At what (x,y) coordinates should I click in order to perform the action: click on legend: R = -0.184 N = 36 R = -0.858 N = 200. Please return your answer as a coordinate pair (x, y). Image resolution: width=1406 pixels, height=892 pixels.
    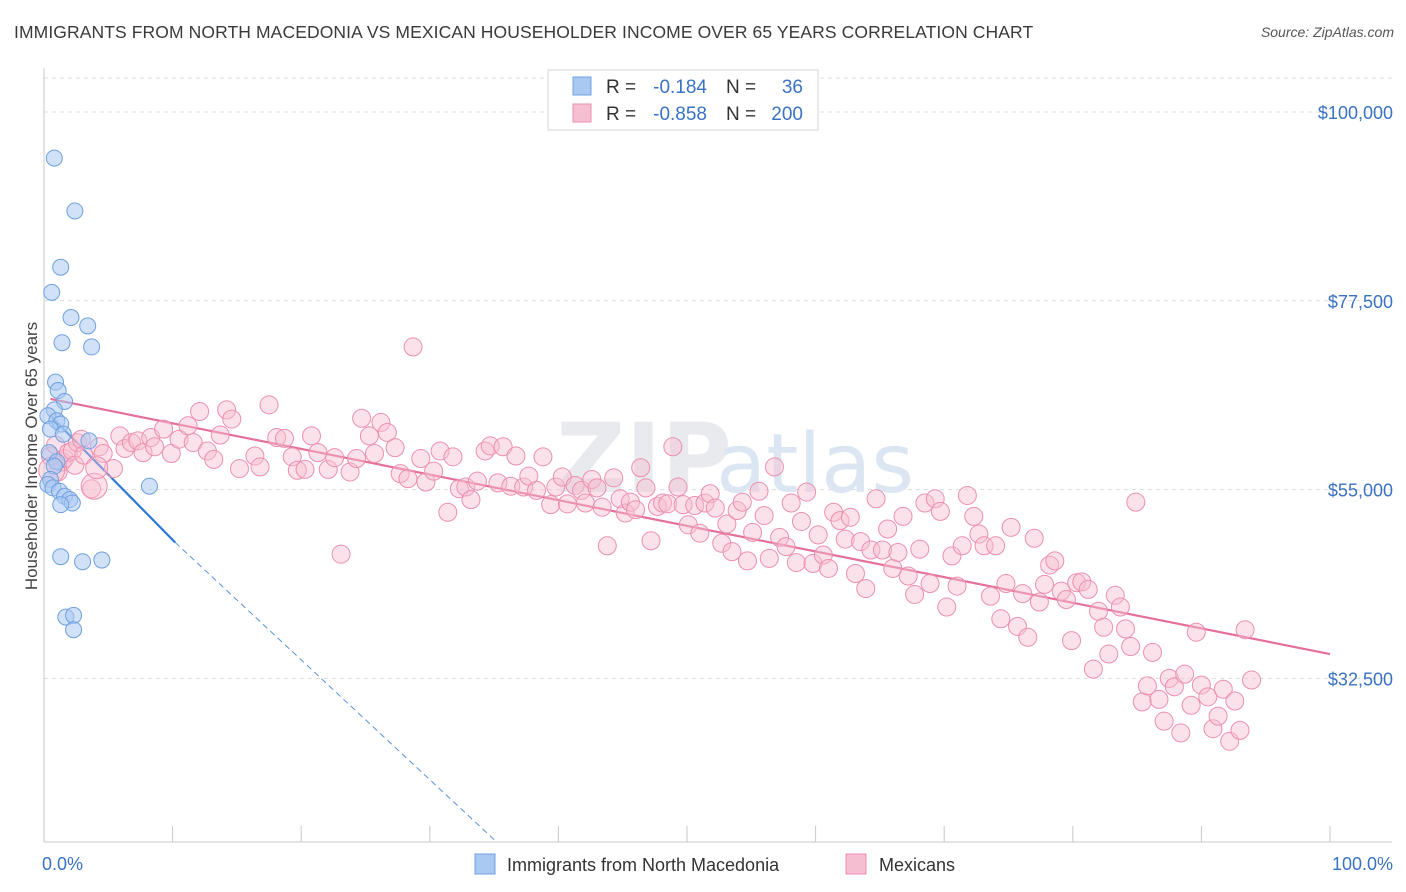
    Looking at the image, I should click on (683, 100).